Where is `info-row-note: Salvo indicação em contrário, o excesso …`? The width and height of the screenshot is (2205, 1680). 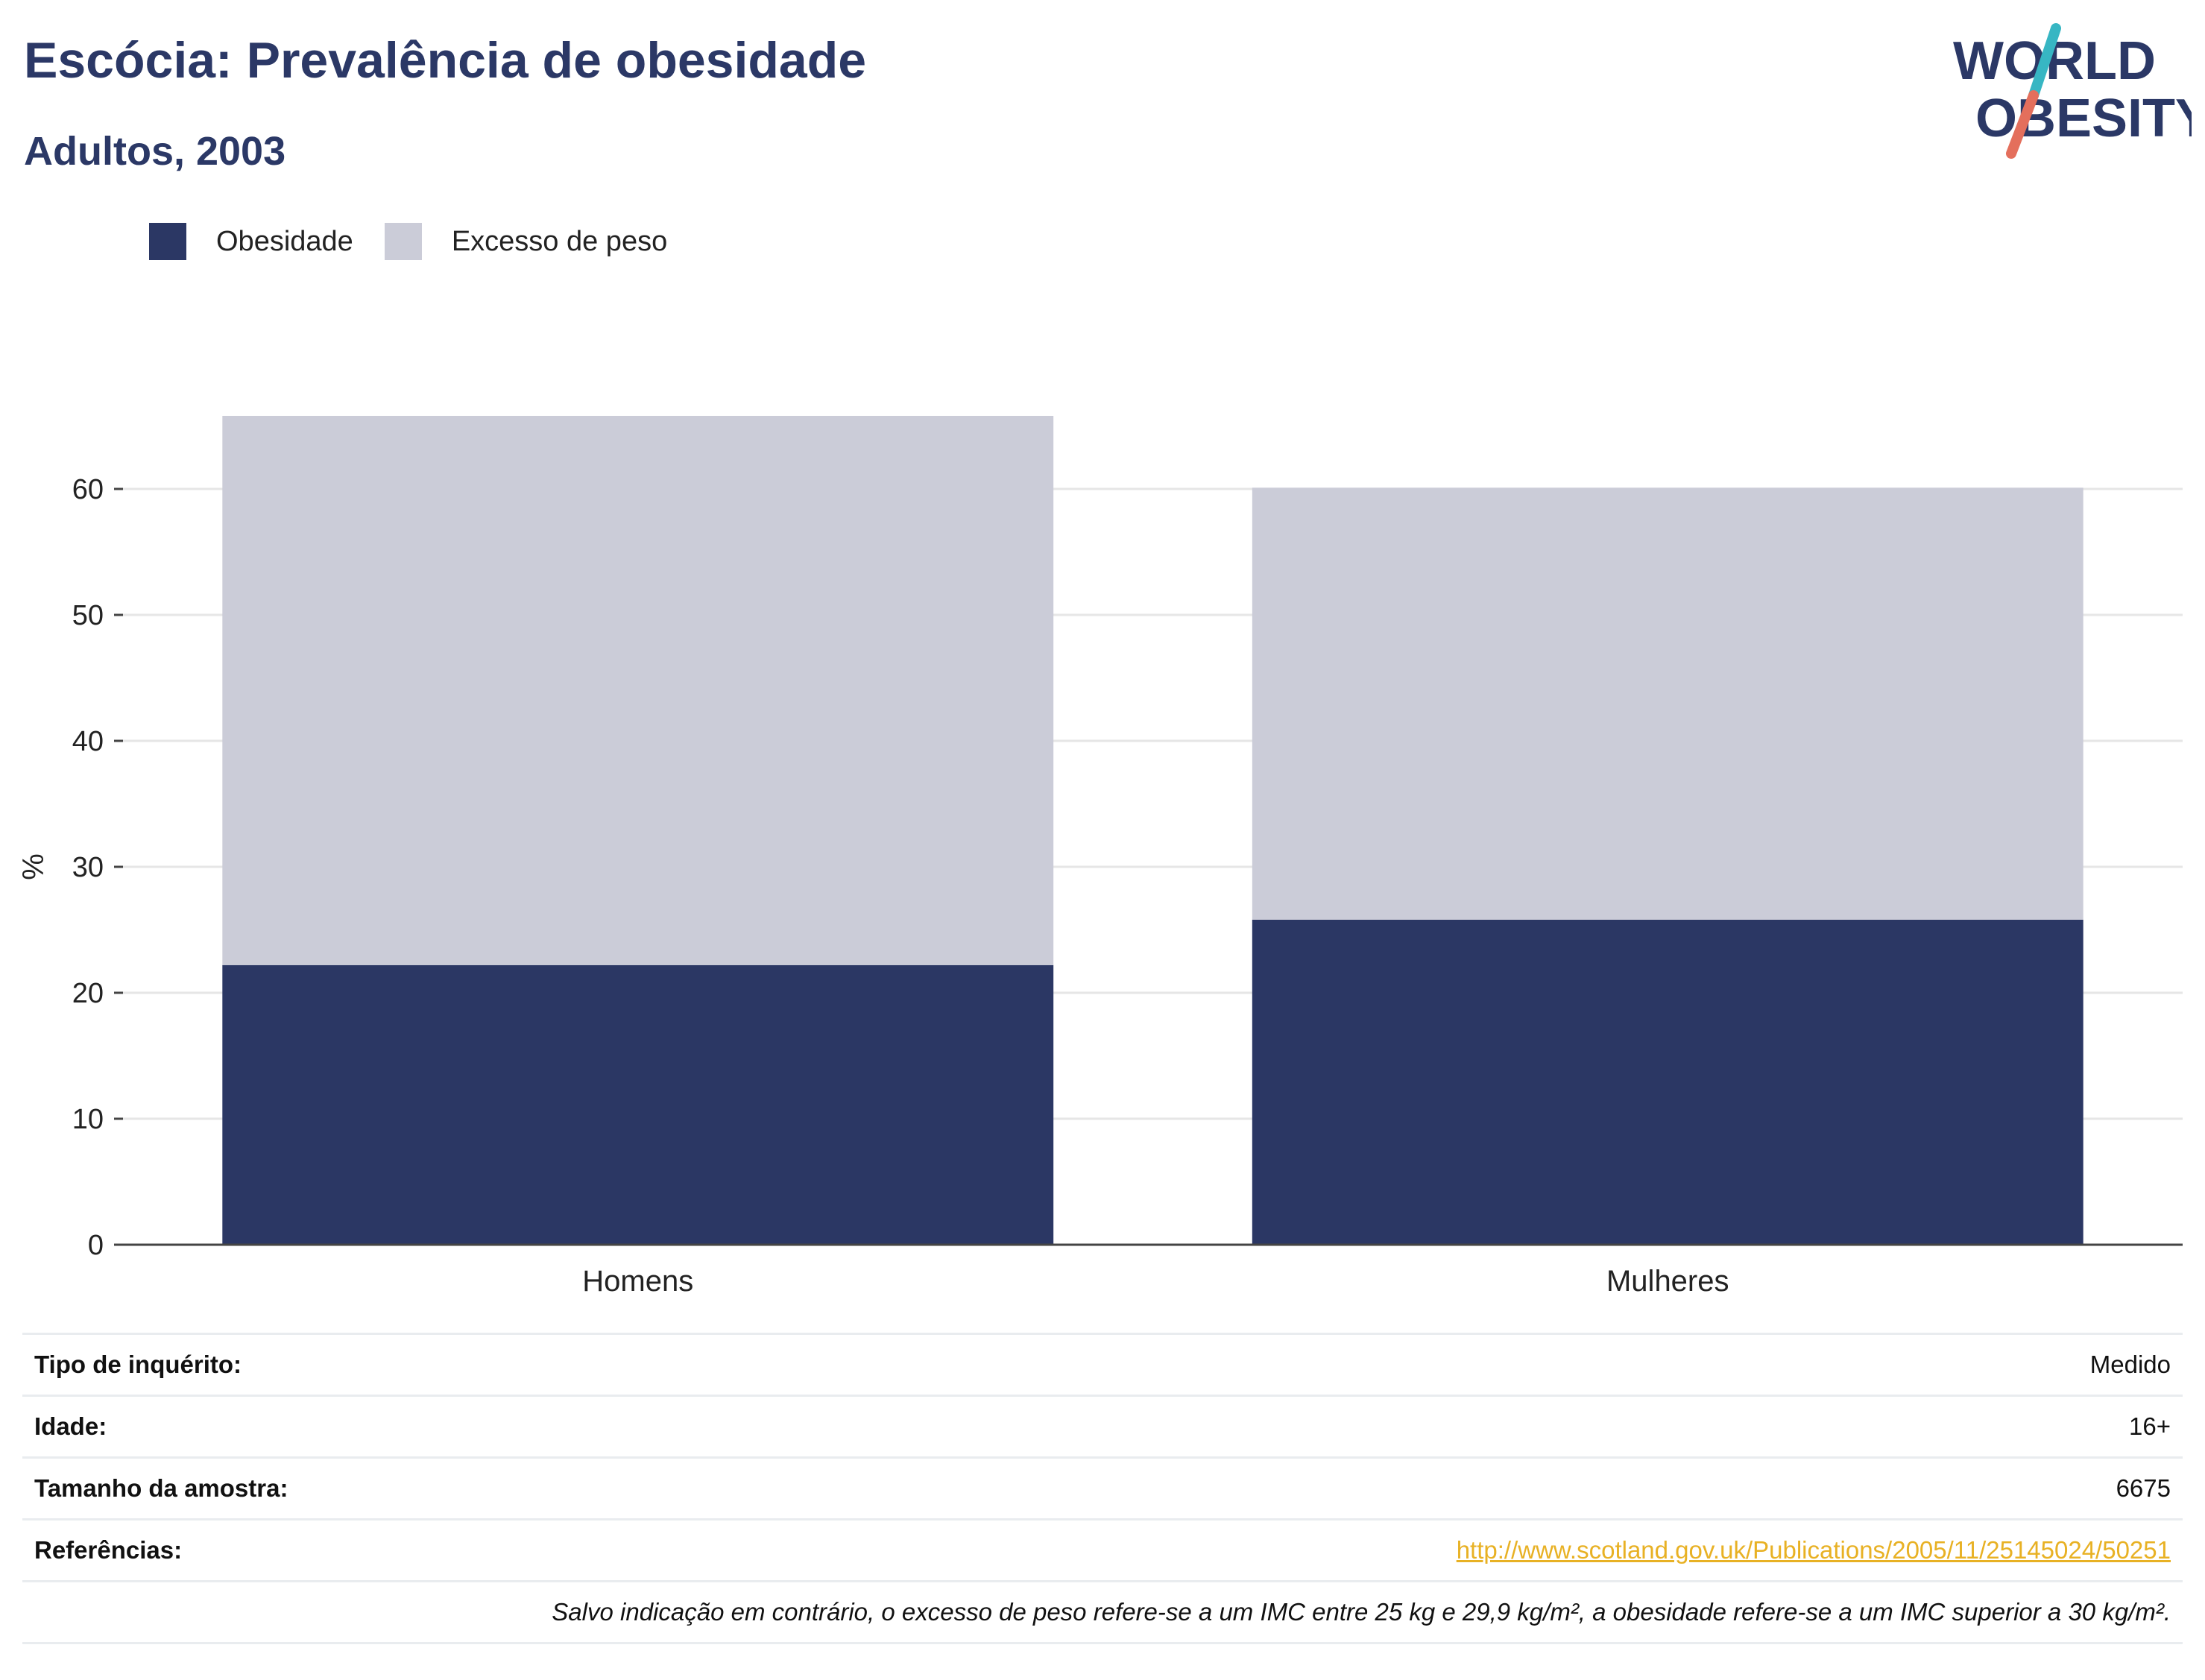 info-row-note: Salvo indicação em contrário, o excesso … is located at coordinates (1102, 1613).